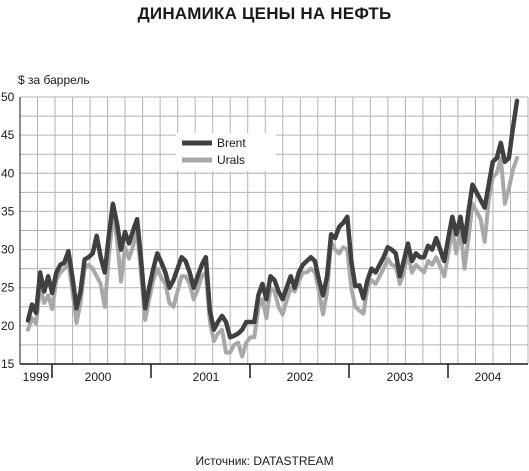 The image size is (529, 471). What do you see at coordinates (488, 377) in the screenshot?
I see `year-label: 2004` at bounding box center [488, 377].